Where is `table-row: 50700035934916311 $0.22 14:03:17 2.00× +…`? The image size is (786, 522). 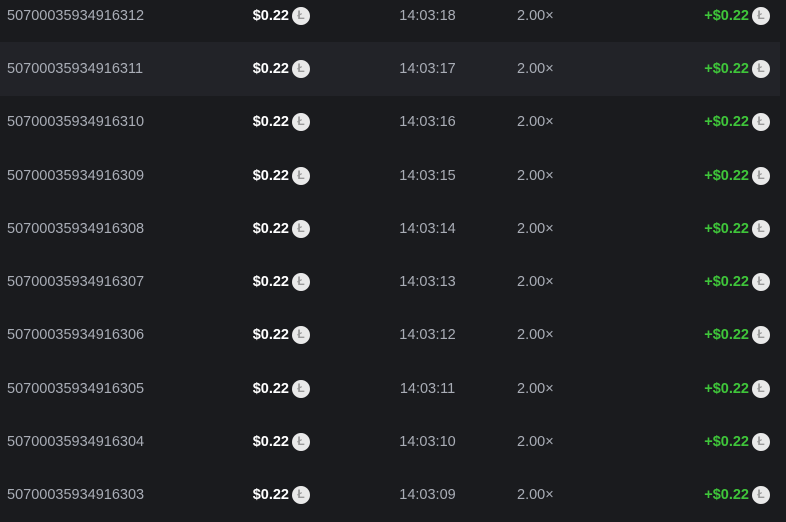
table-row: 50700035934916311 $0.22 14:03:17 2.00× +… is located at coordinates (390, 69).